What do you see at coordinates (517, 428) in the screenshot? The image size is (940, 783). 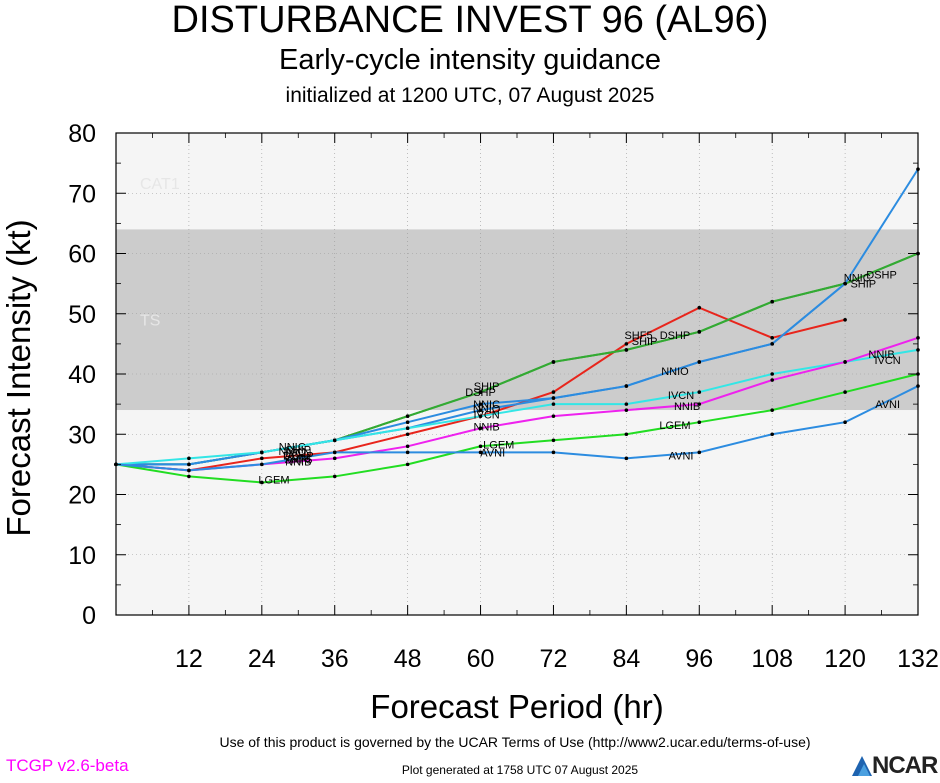 I see `series-line-lgem` at bounding box center [517, 428].